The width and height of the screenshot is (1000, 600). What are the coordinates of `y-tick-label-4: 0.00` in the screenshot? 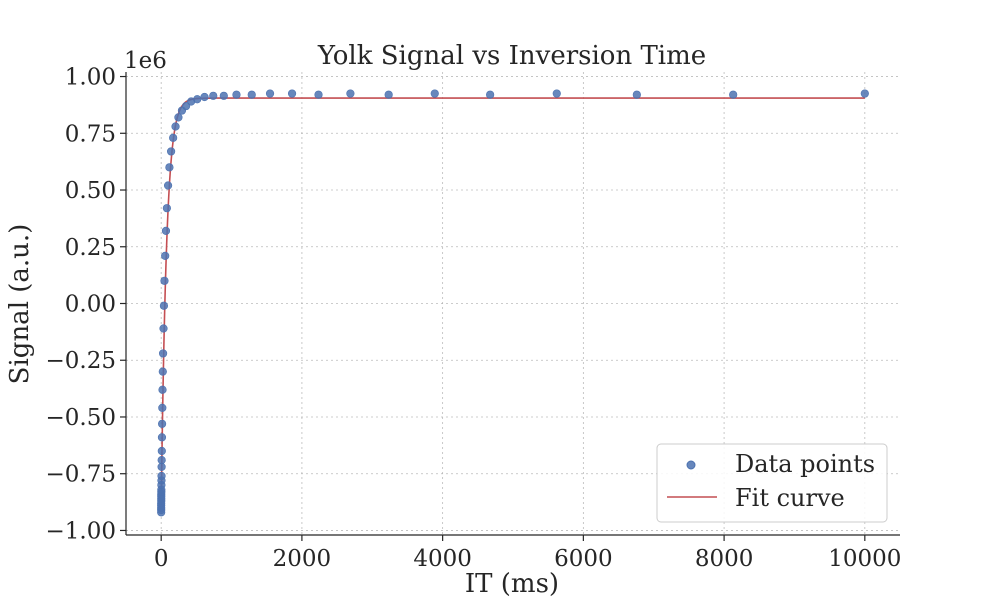 It's located at (90, 305).